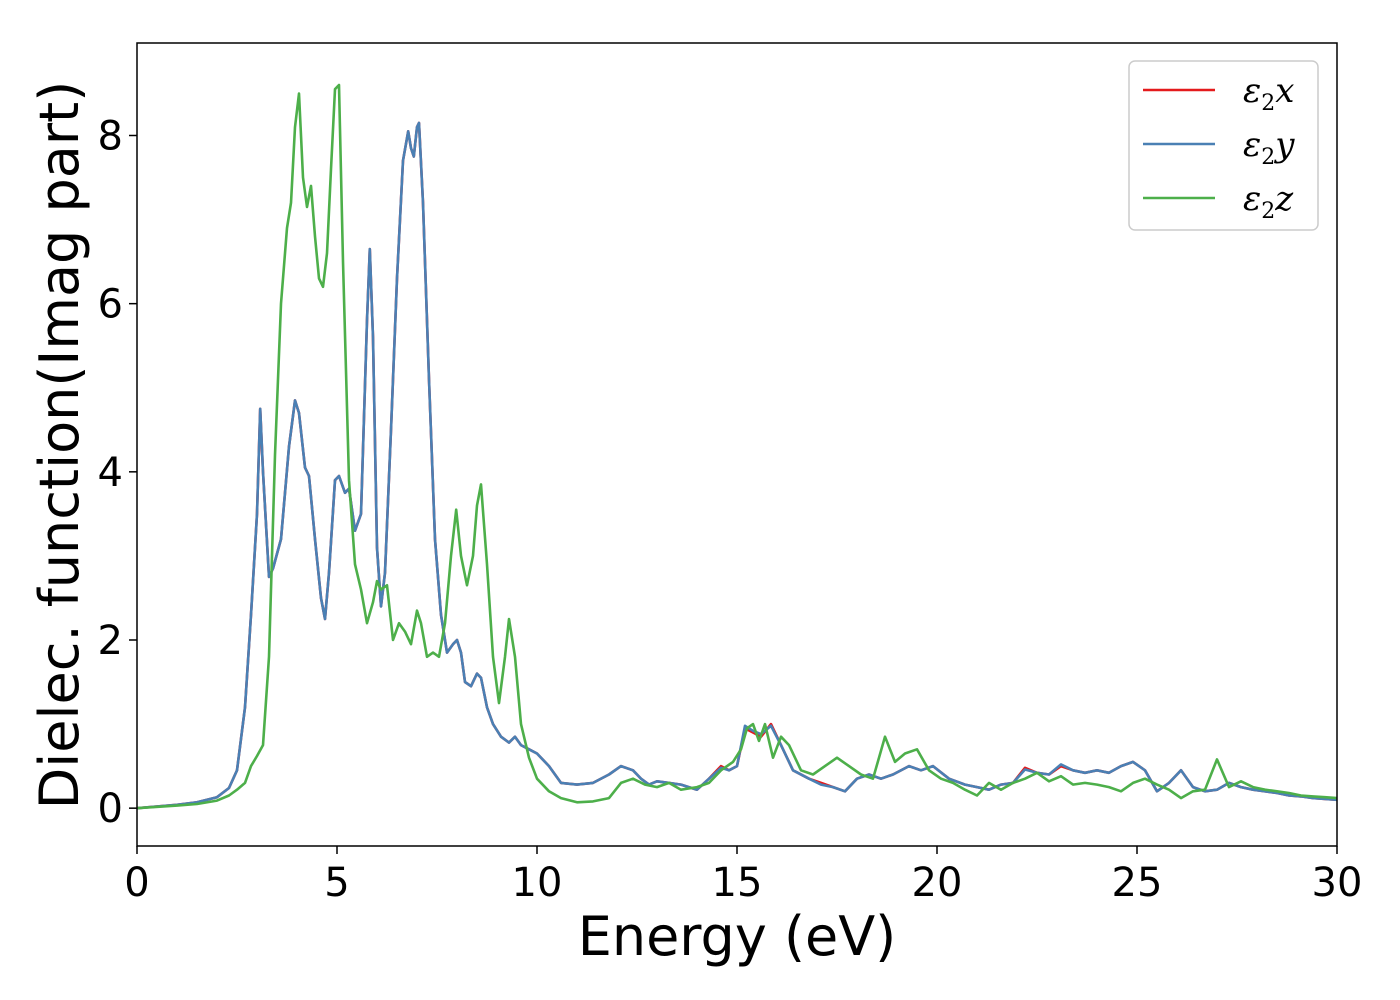 This screenshot has height=1000, width=1400. I want to click on y-tick-label: 8, so click(110, 136).